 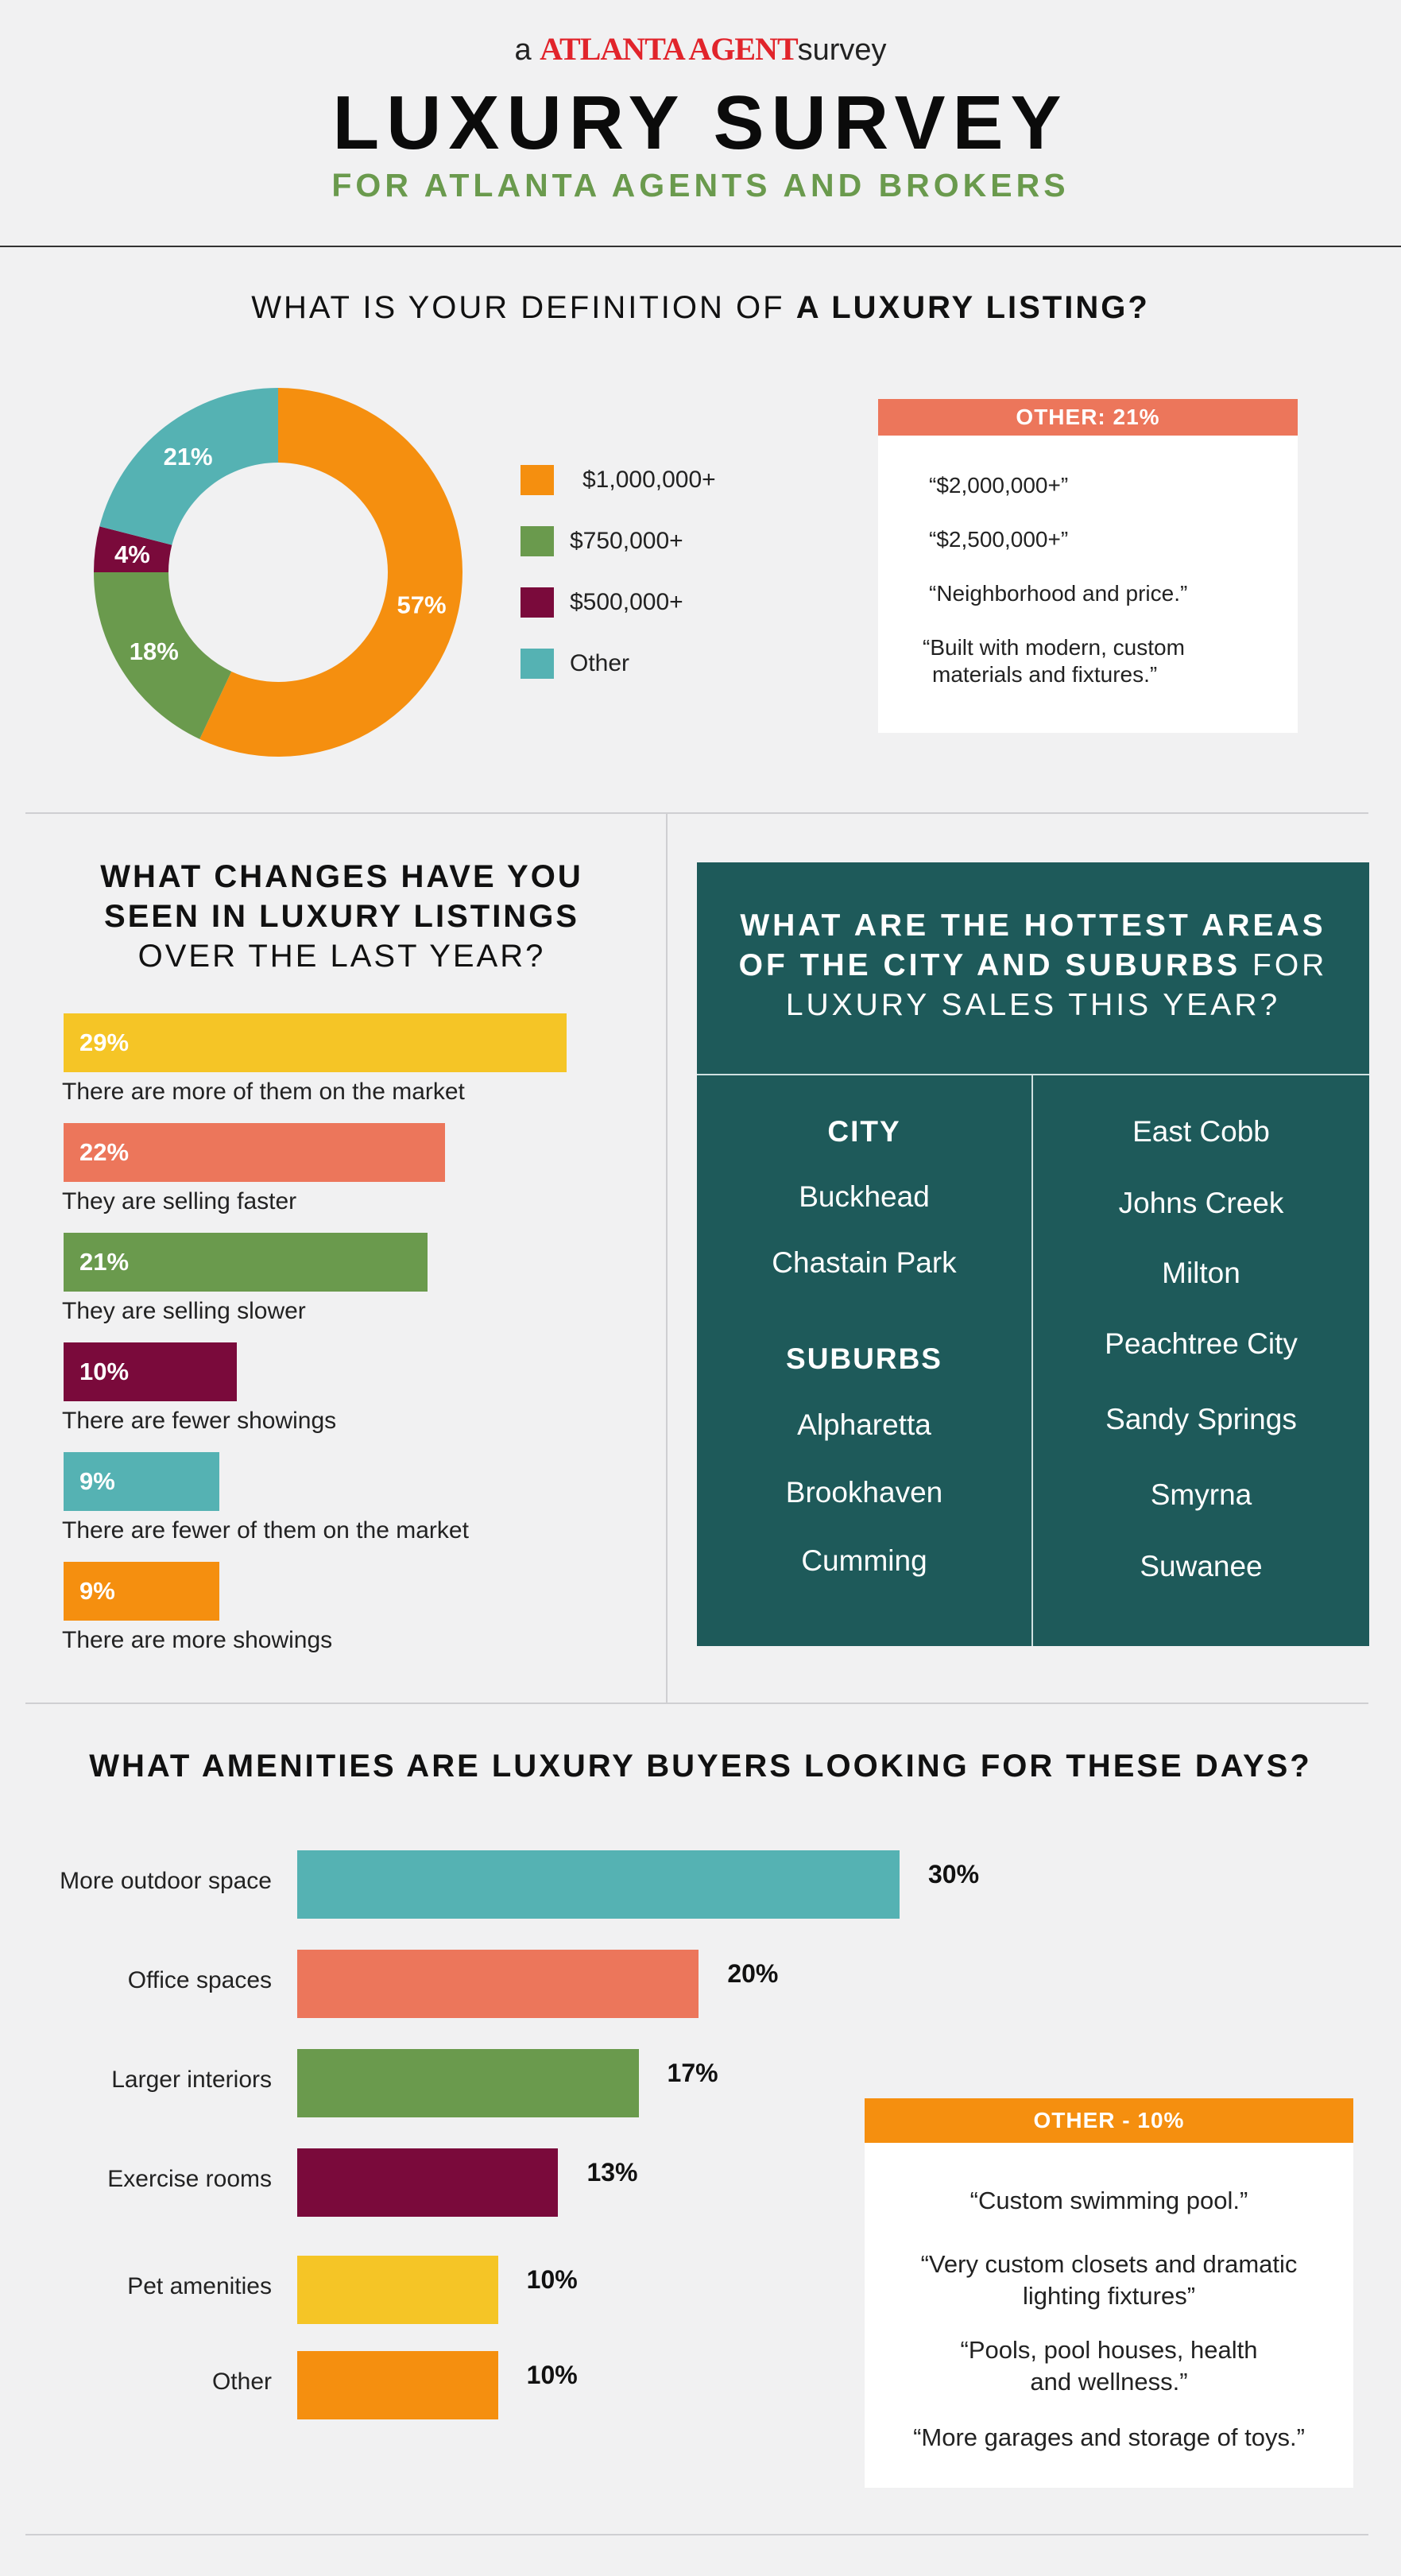 I want to click on page-title: LUXURY SURVEY, so click(x=700, y=122).